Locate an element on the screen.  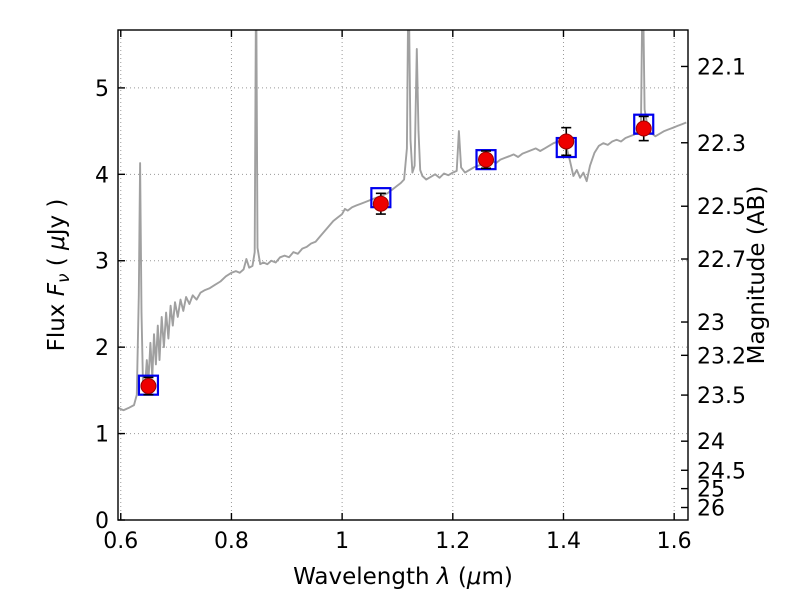
x-axis-label: Wavelength λ (μm) is located at coordinates (403, 577).